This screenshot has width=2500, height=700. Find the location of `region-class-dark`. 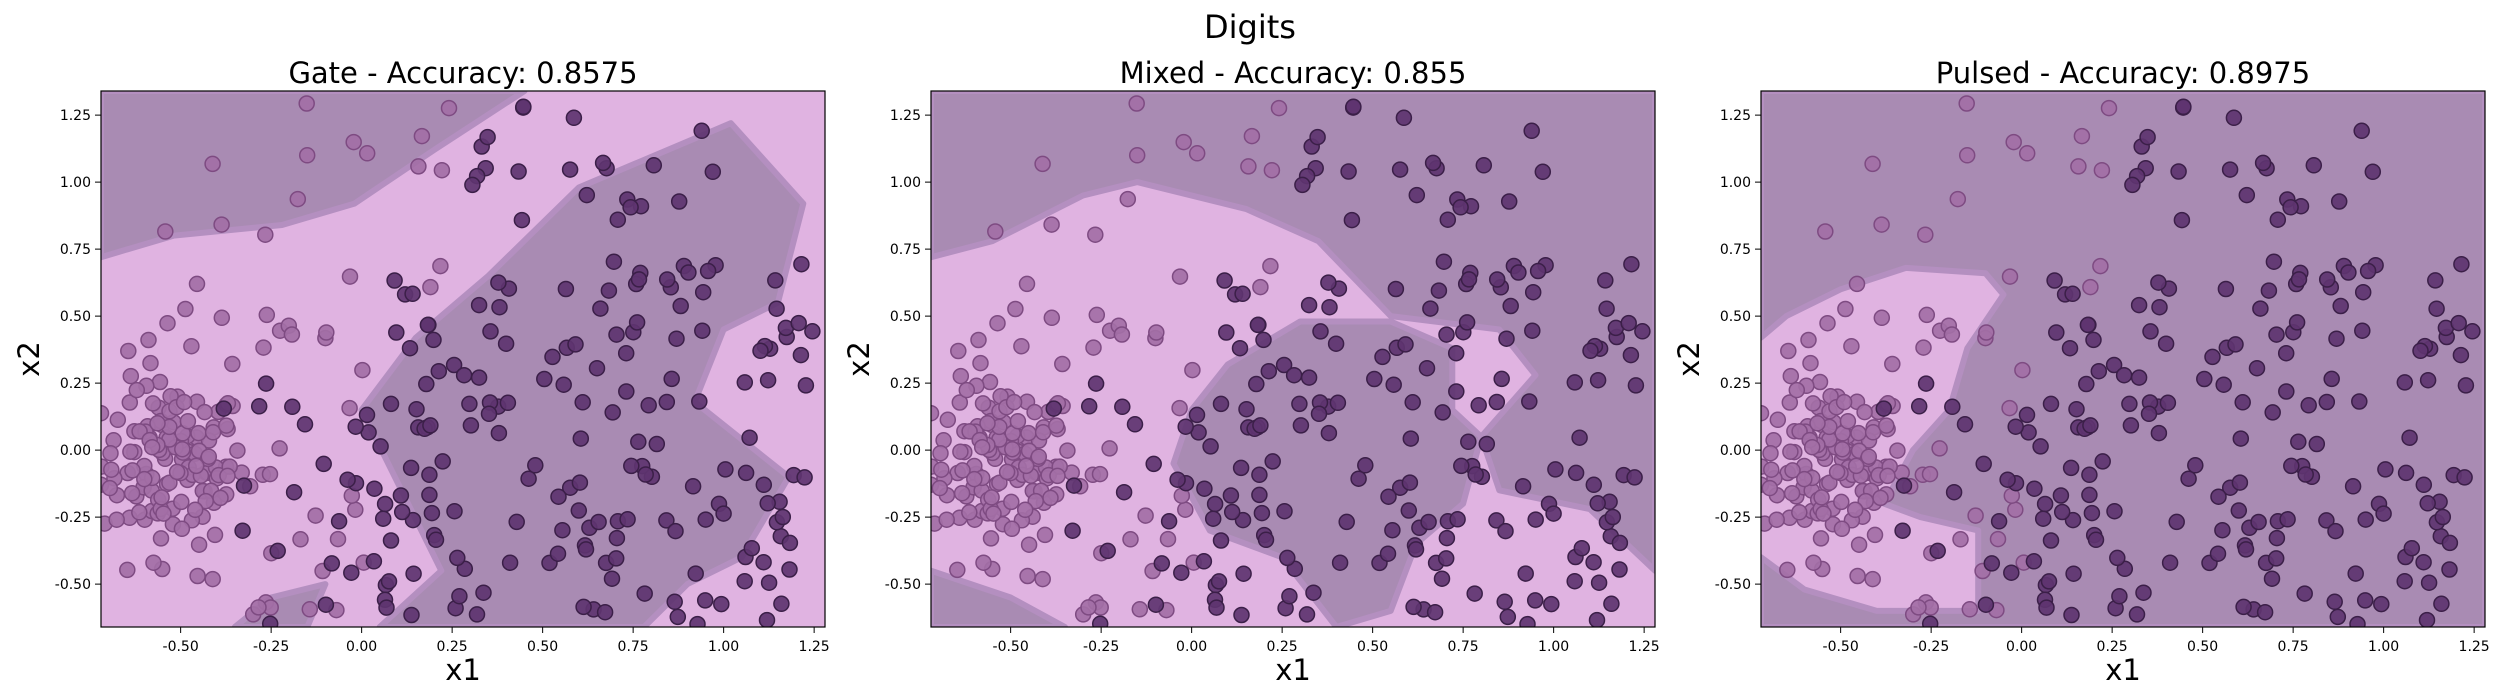

region-class-dark is located at coordinates (582, 373).